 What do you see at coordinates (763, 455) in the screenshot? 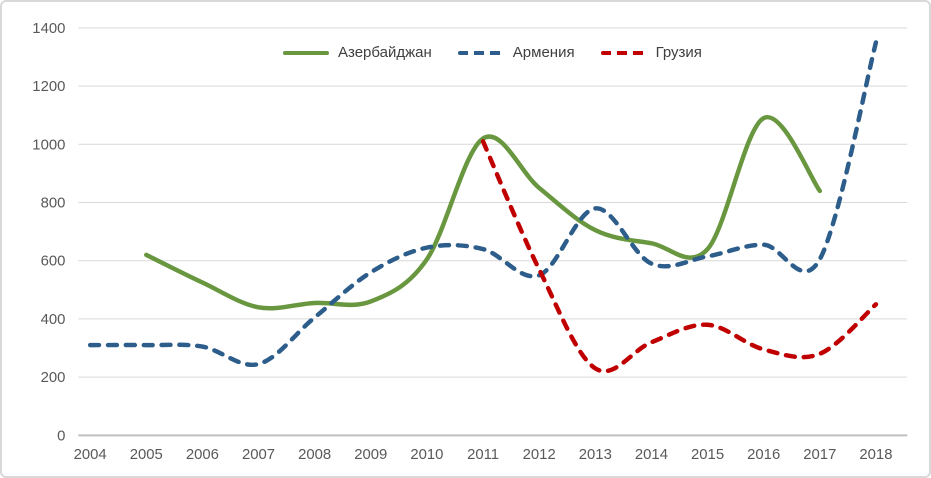
I see `x-axis-tick-label: 2016` at bounding box center [763, 455].